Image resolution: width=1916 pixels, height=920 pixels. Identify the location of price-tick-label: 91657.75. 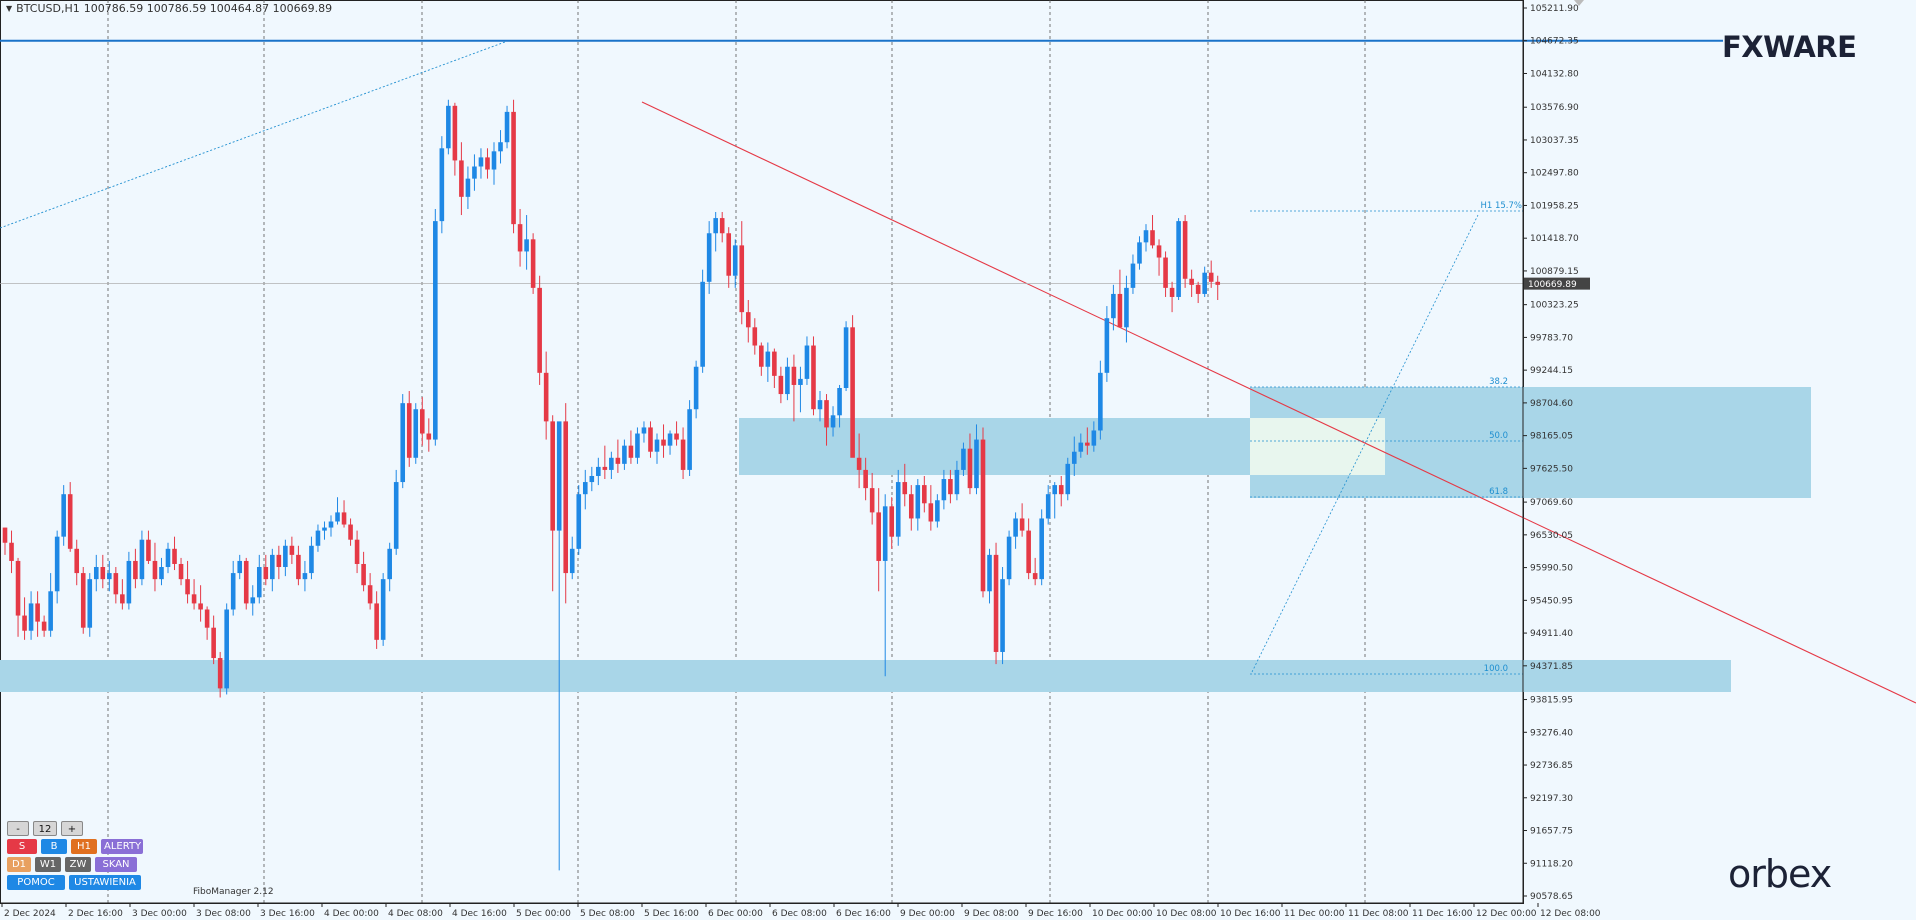
(1551, 832).